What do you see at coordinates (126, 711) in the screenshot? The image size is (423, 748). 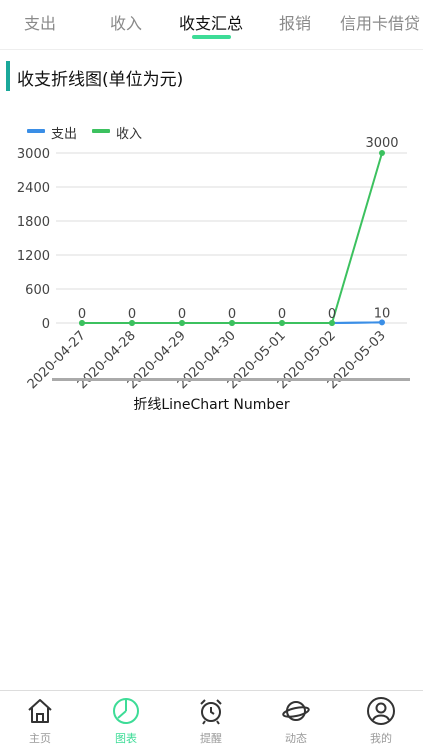 I see `chart-icon` at bounding box center [126, 711].